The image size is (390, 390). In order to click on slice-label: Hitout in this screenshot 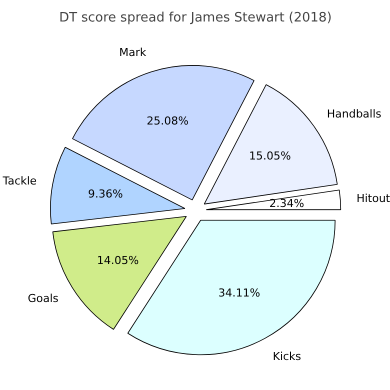, I will do `click(373, 198)`.